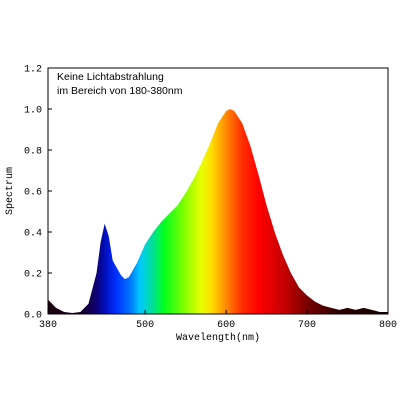  I want to click on x-tick-label: 380, so click(48, 325).